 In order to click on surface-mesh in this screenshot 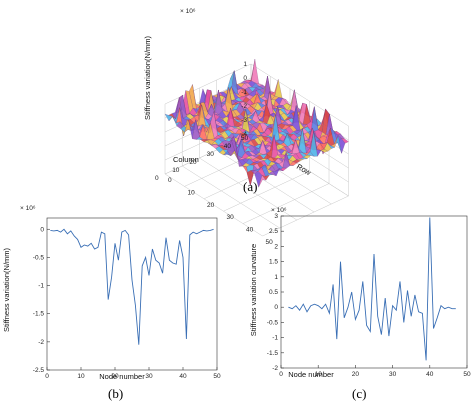, I will do `click(256, 123)`.